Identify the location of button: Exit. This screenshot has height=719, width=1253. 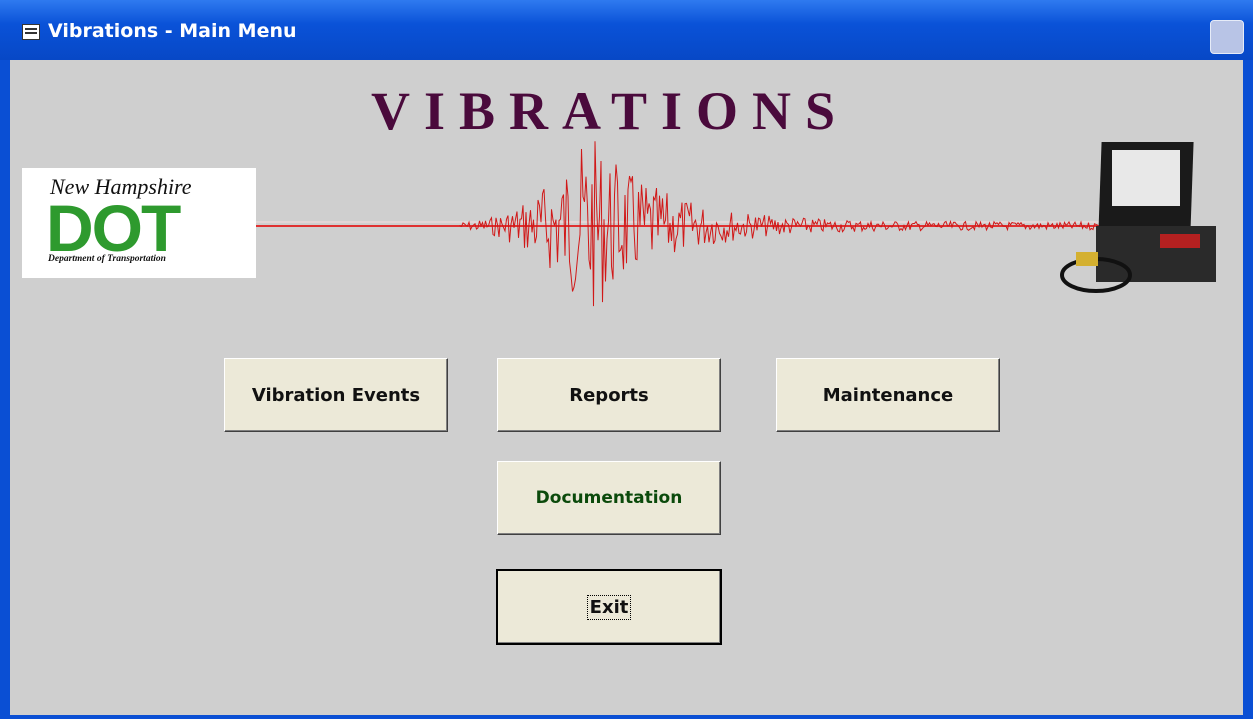
(609, 607).